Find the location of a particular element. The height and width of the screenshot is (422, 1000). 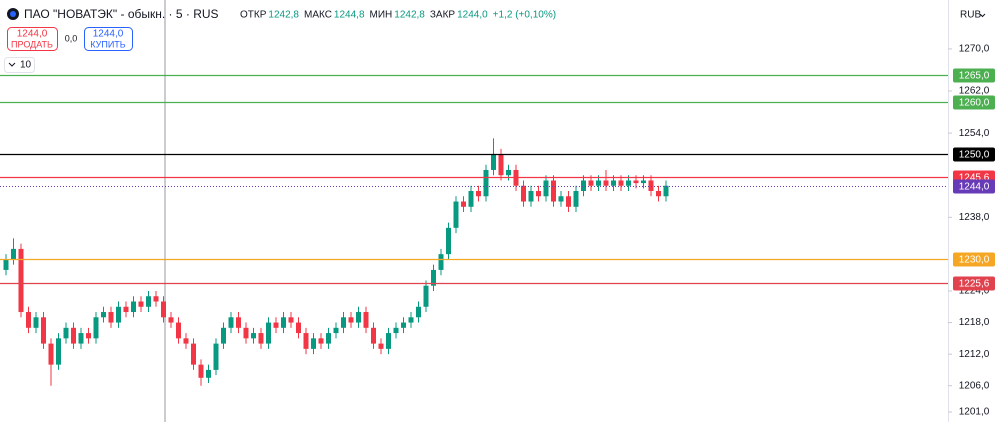

ohlc-label: ЗАКР is located at coordinates (443, 15).